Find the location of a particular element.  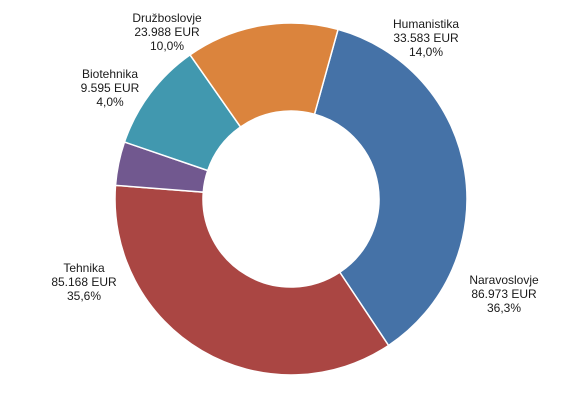

slice-label-percent: 4,0% is located at coordinates (110, 102).